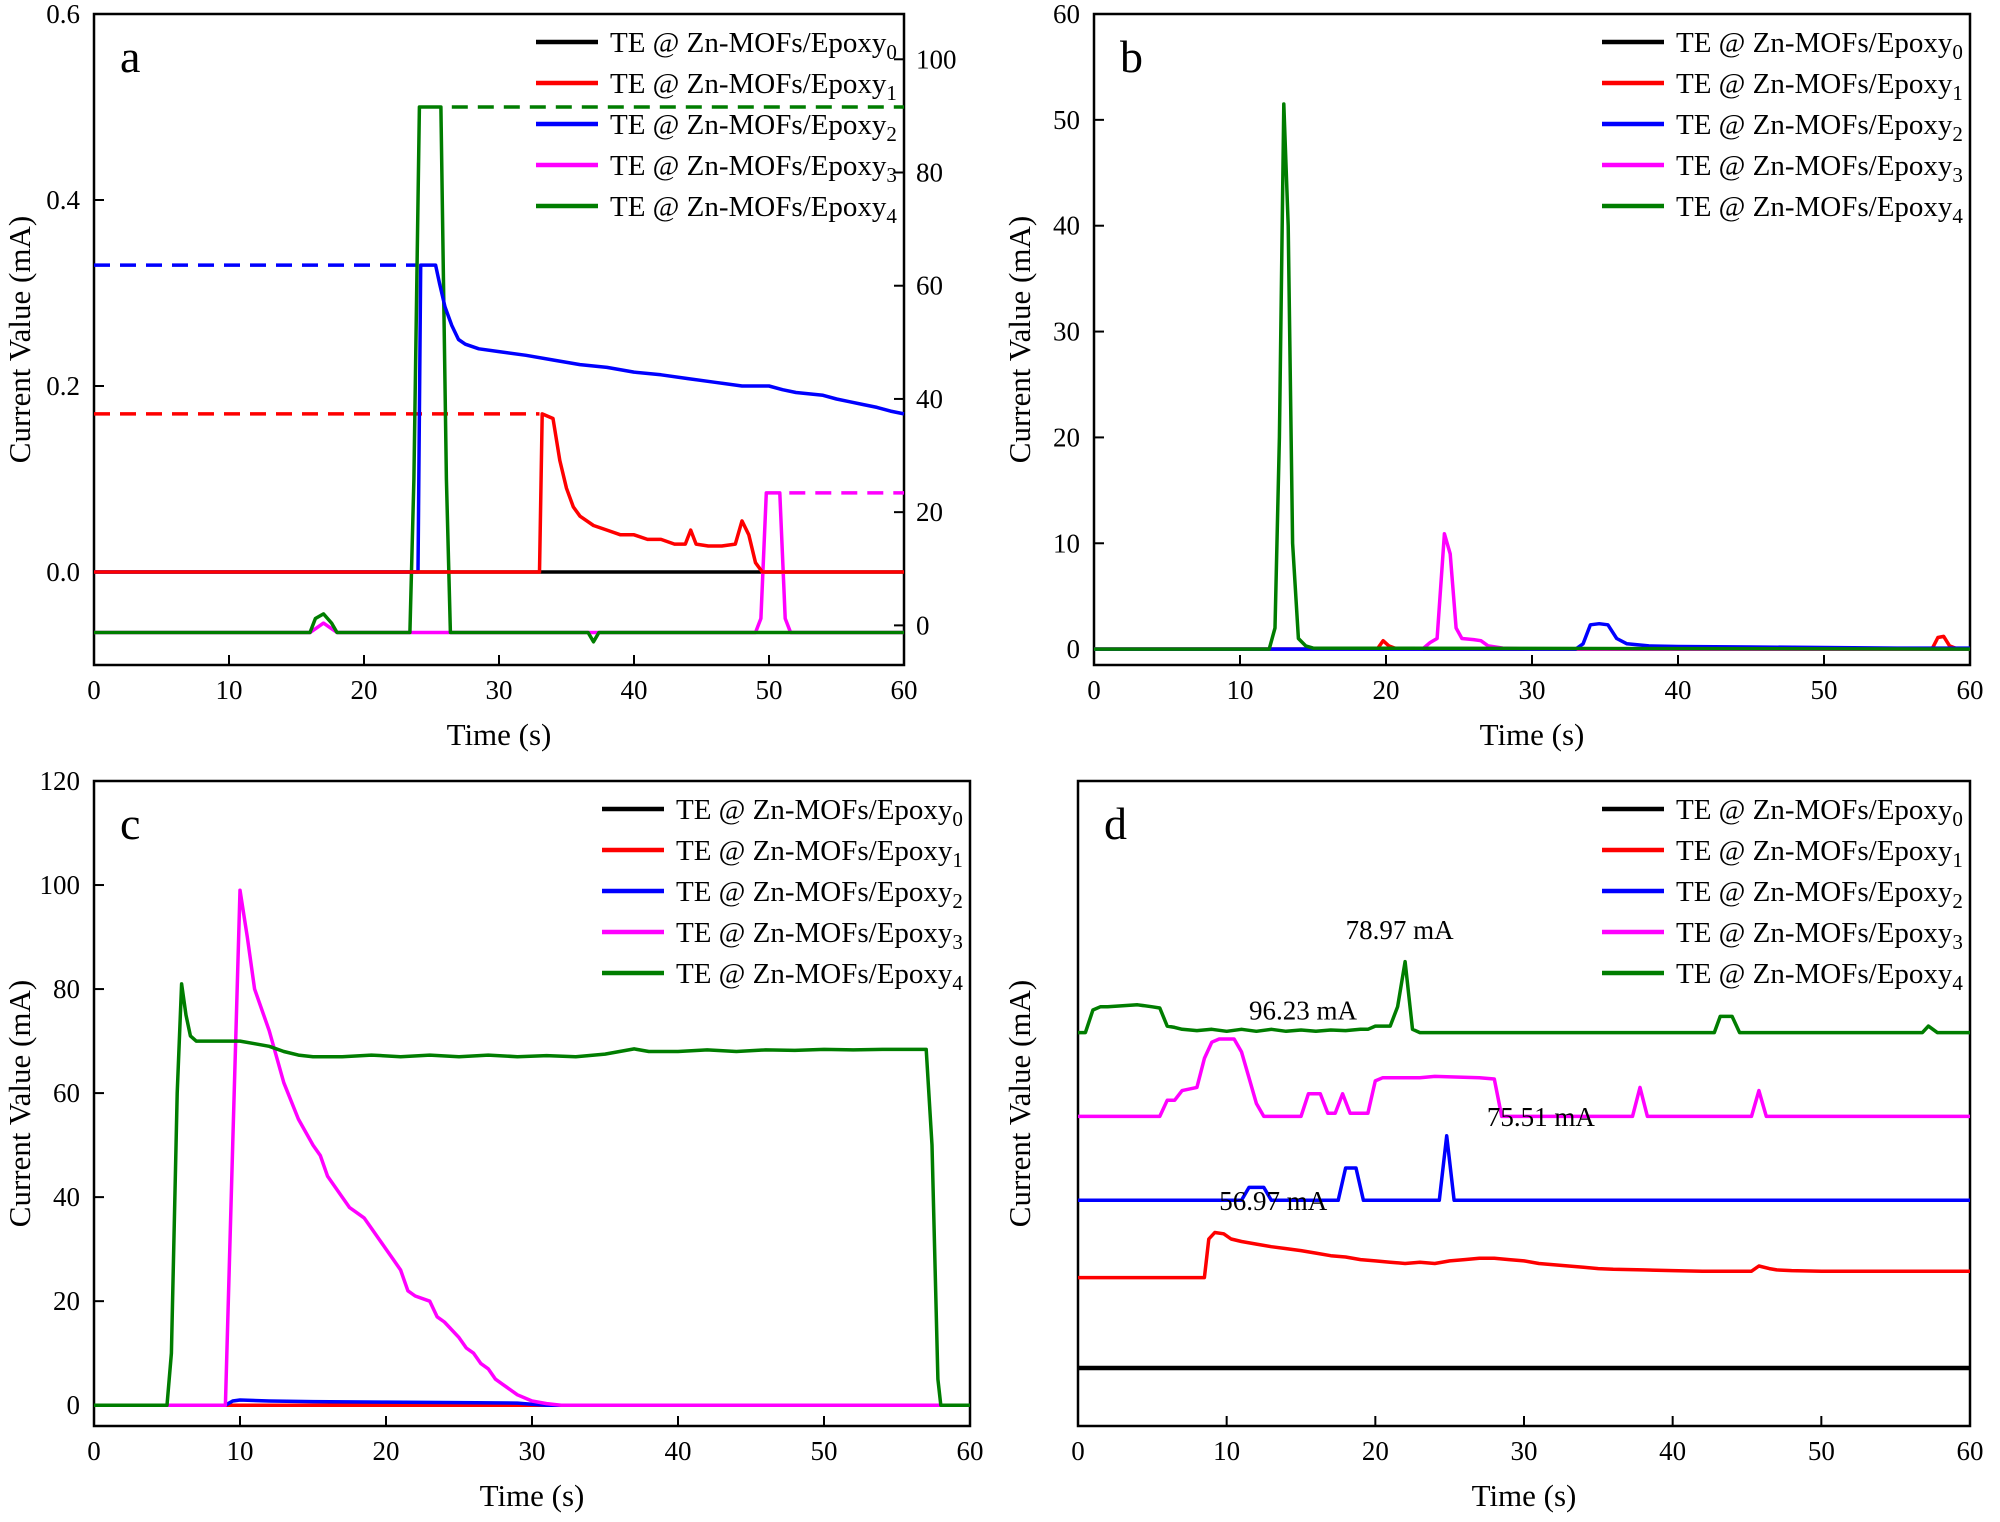 Image resolution: width=2000 pixels, height=1522 pixels. Describe the element at coordinates (1400, 930) in the screenshot. I see `annotation-label: 78.97 mA` at that location.